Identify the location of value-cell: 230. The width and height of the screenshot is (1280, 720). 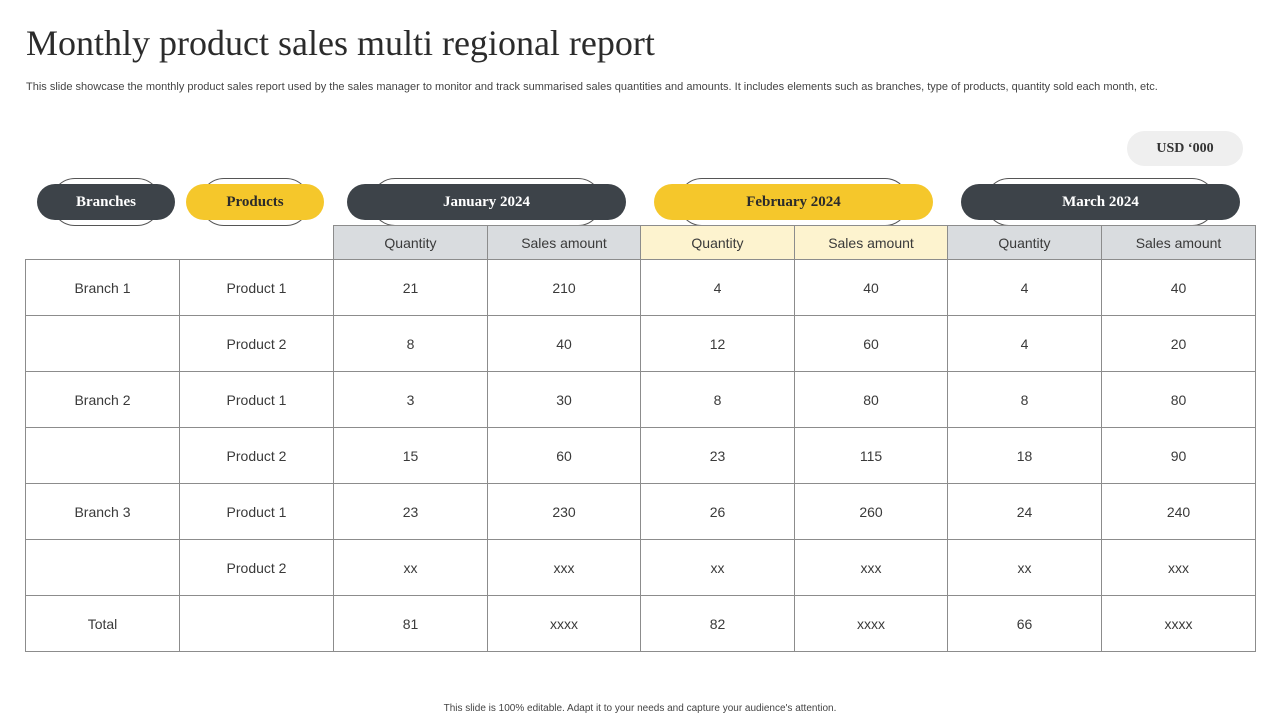
(564, 511).